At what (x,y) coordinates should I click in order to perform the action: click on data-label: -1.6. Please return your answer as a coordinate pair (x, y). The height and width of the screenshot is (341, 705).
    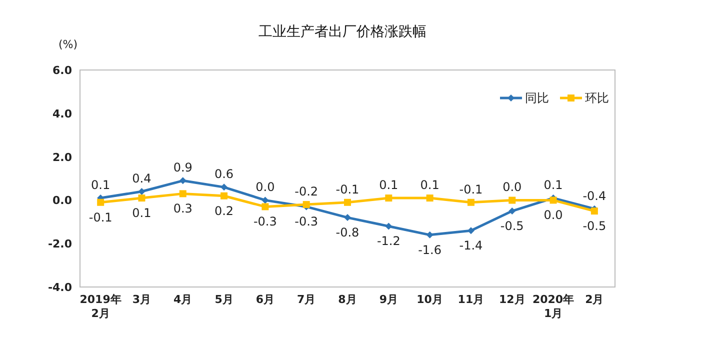
    Looking at the image, I should click on (430, 249).